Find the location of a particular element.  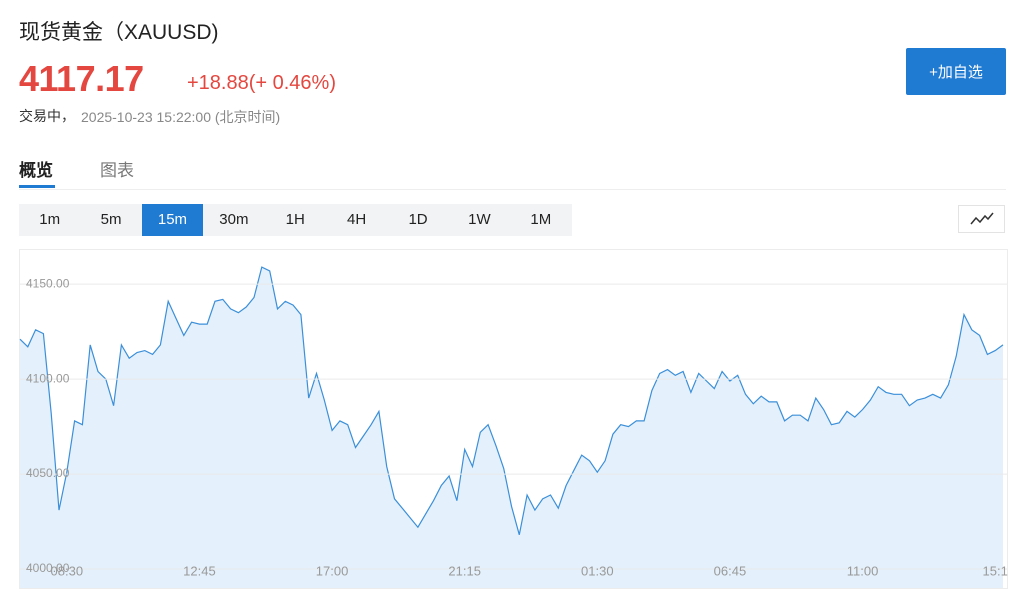

x-tick-label: 11:00 is located at coordinates (863, 570).